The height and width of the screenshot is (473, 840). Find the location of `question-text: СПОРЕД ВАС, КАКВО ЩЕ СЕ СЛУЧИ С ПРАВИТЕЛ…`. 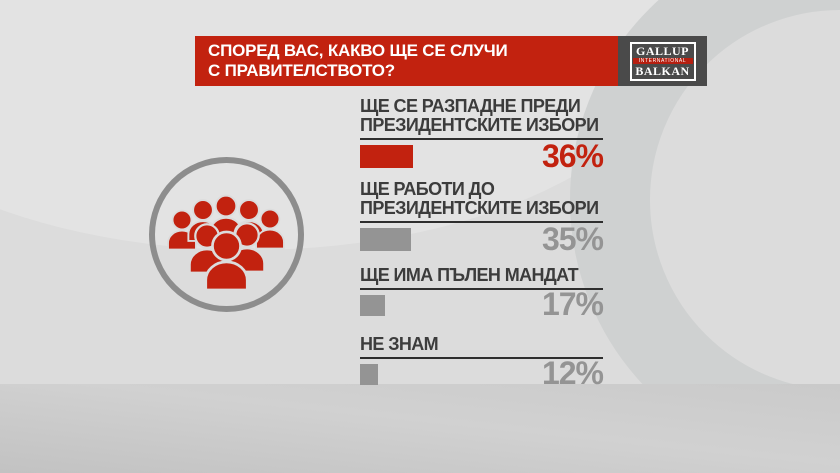

question-text: СПОРЕД ВАС, КАКВО ЩЕ СЕ СЛУЧИ С ПРАВИТЕЛ… is located at coordinates (358, 60).